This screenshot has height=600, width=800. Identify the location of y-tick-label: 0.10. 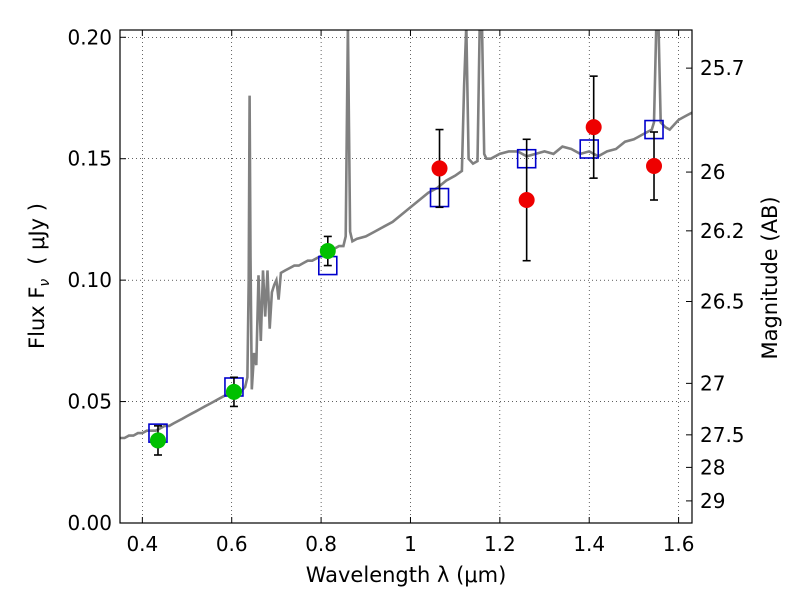
(89, 280).